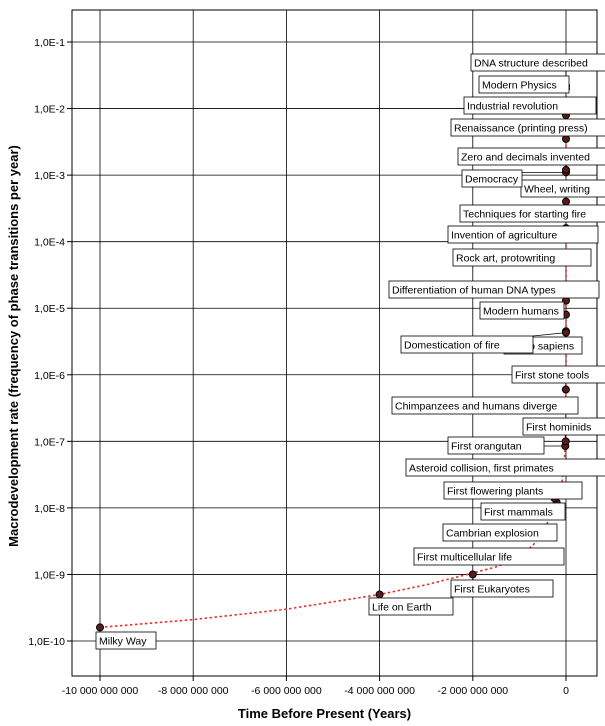  I want to click on point-label: Modern humans, so click(521, 312).